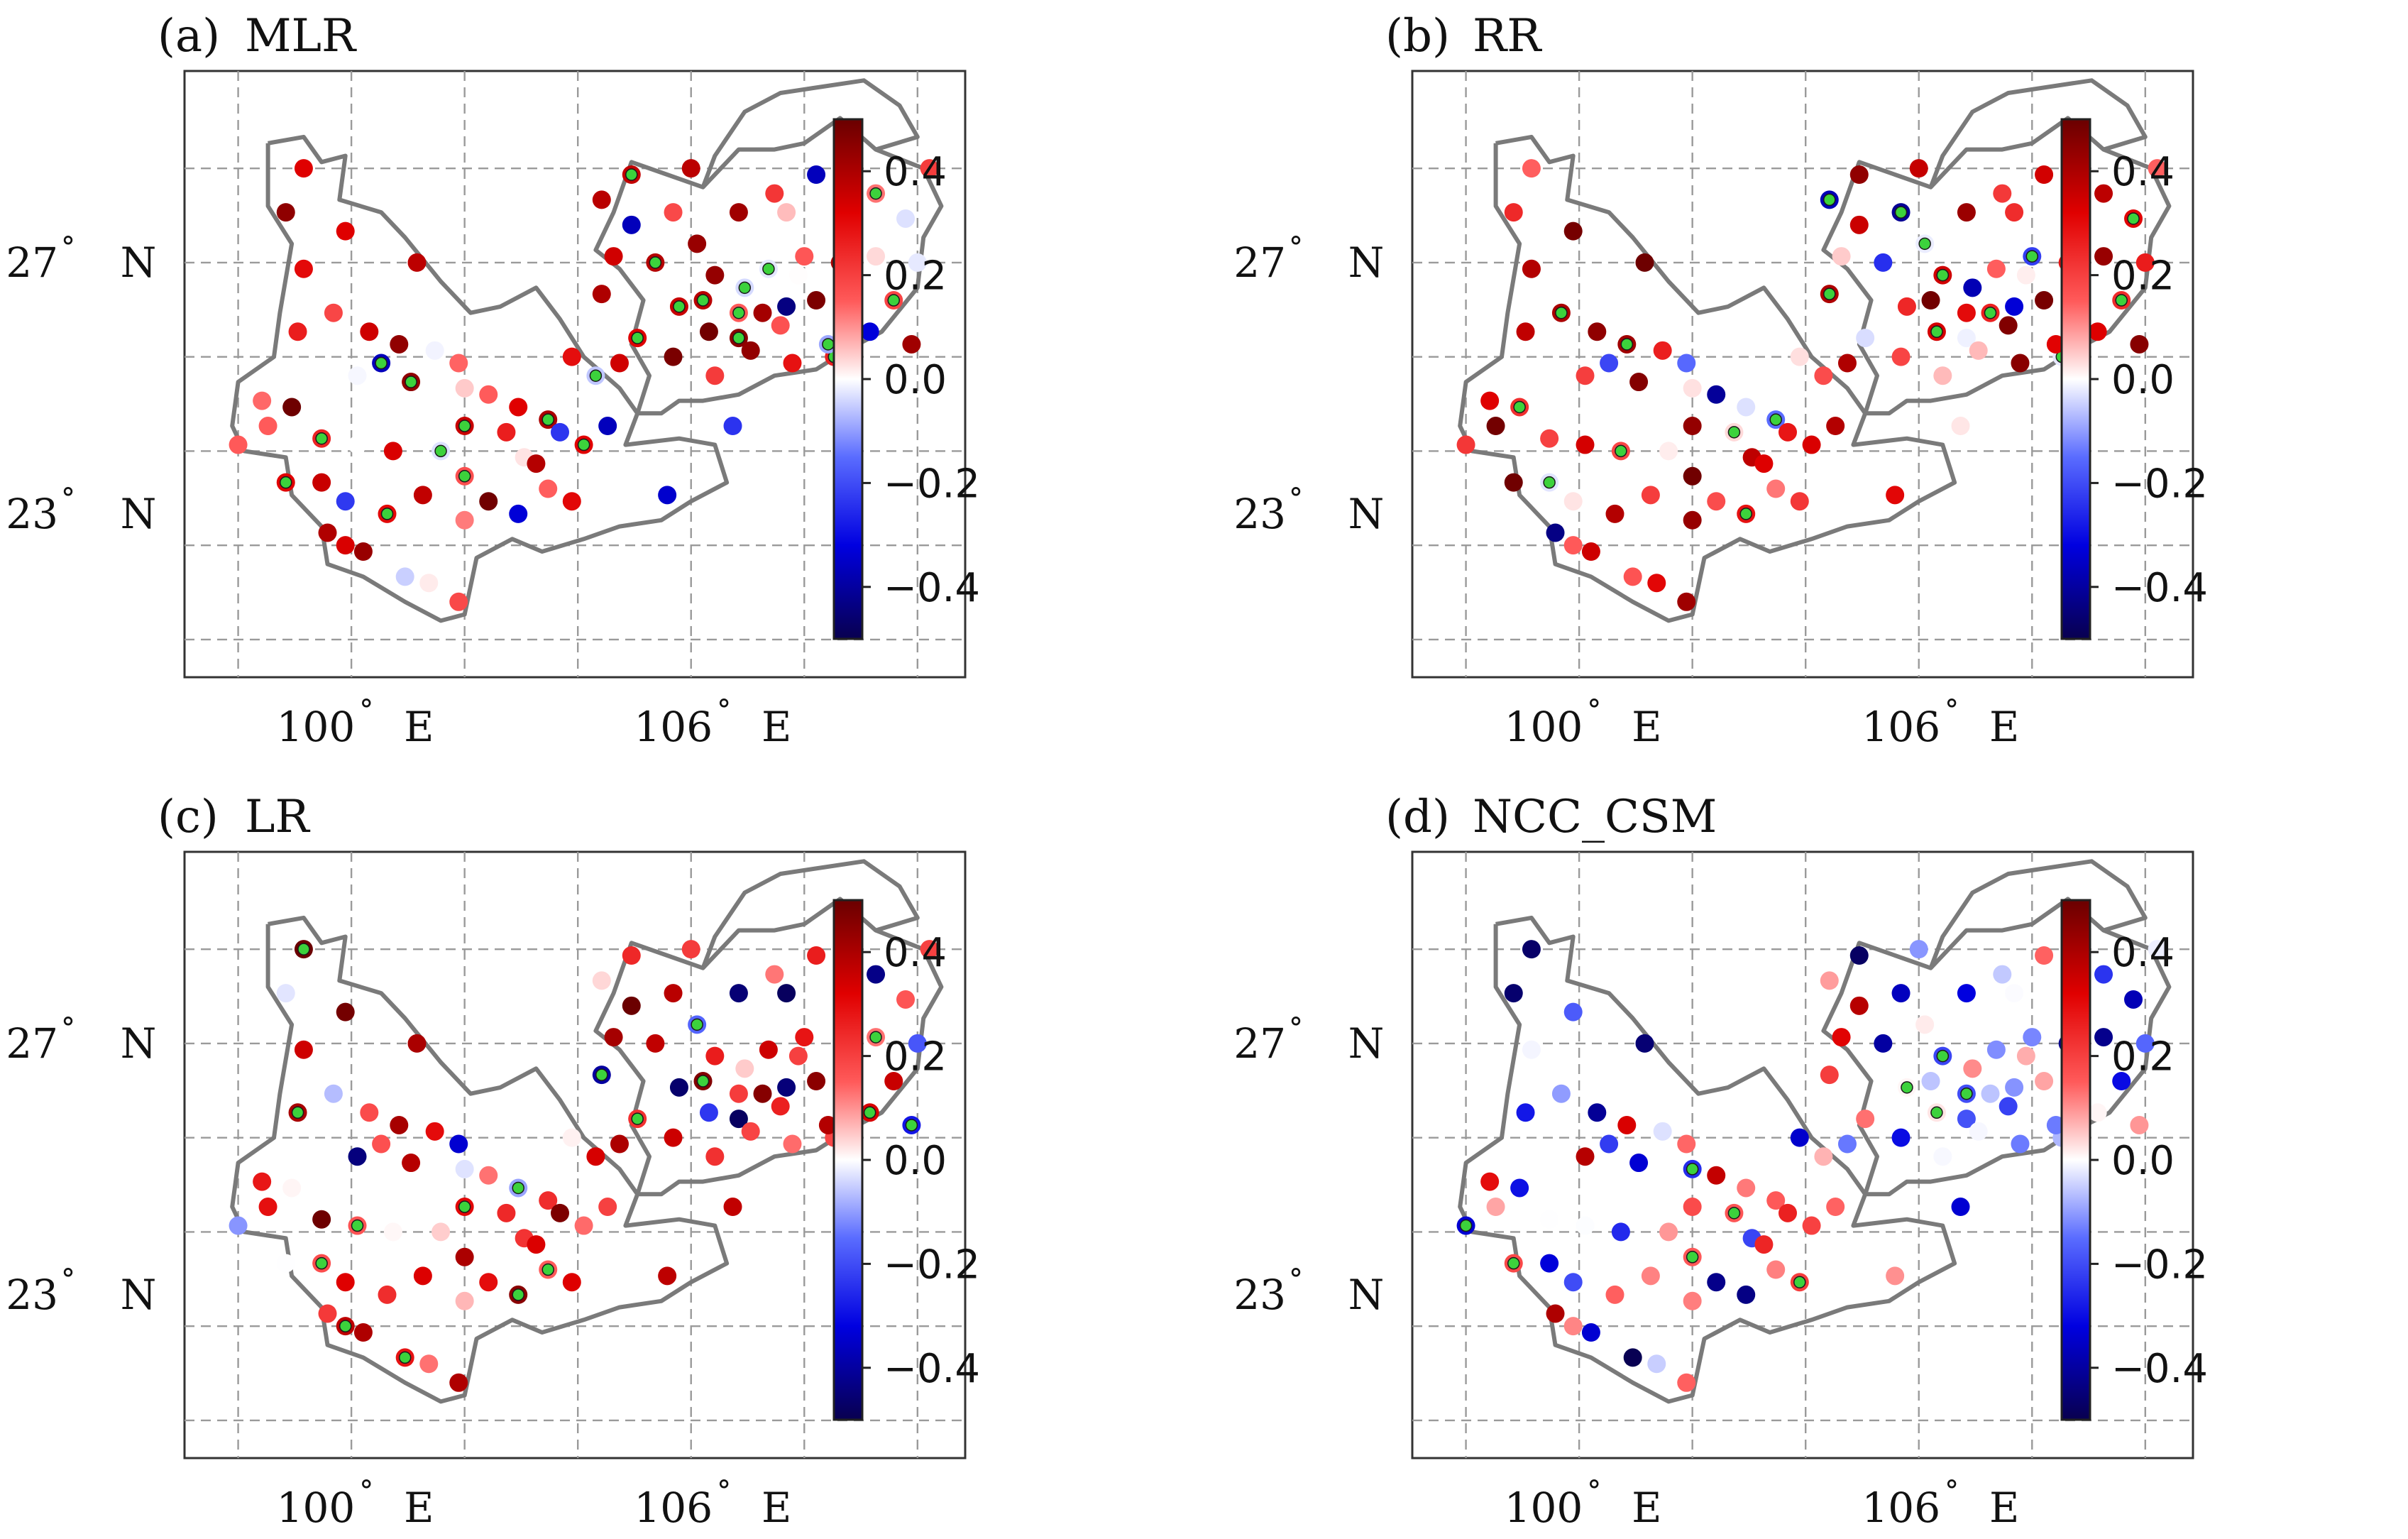 This screenshot has height=1539, width=2408. I want to click on colorbar-tick-label: −0.4, so click(932, 1369).